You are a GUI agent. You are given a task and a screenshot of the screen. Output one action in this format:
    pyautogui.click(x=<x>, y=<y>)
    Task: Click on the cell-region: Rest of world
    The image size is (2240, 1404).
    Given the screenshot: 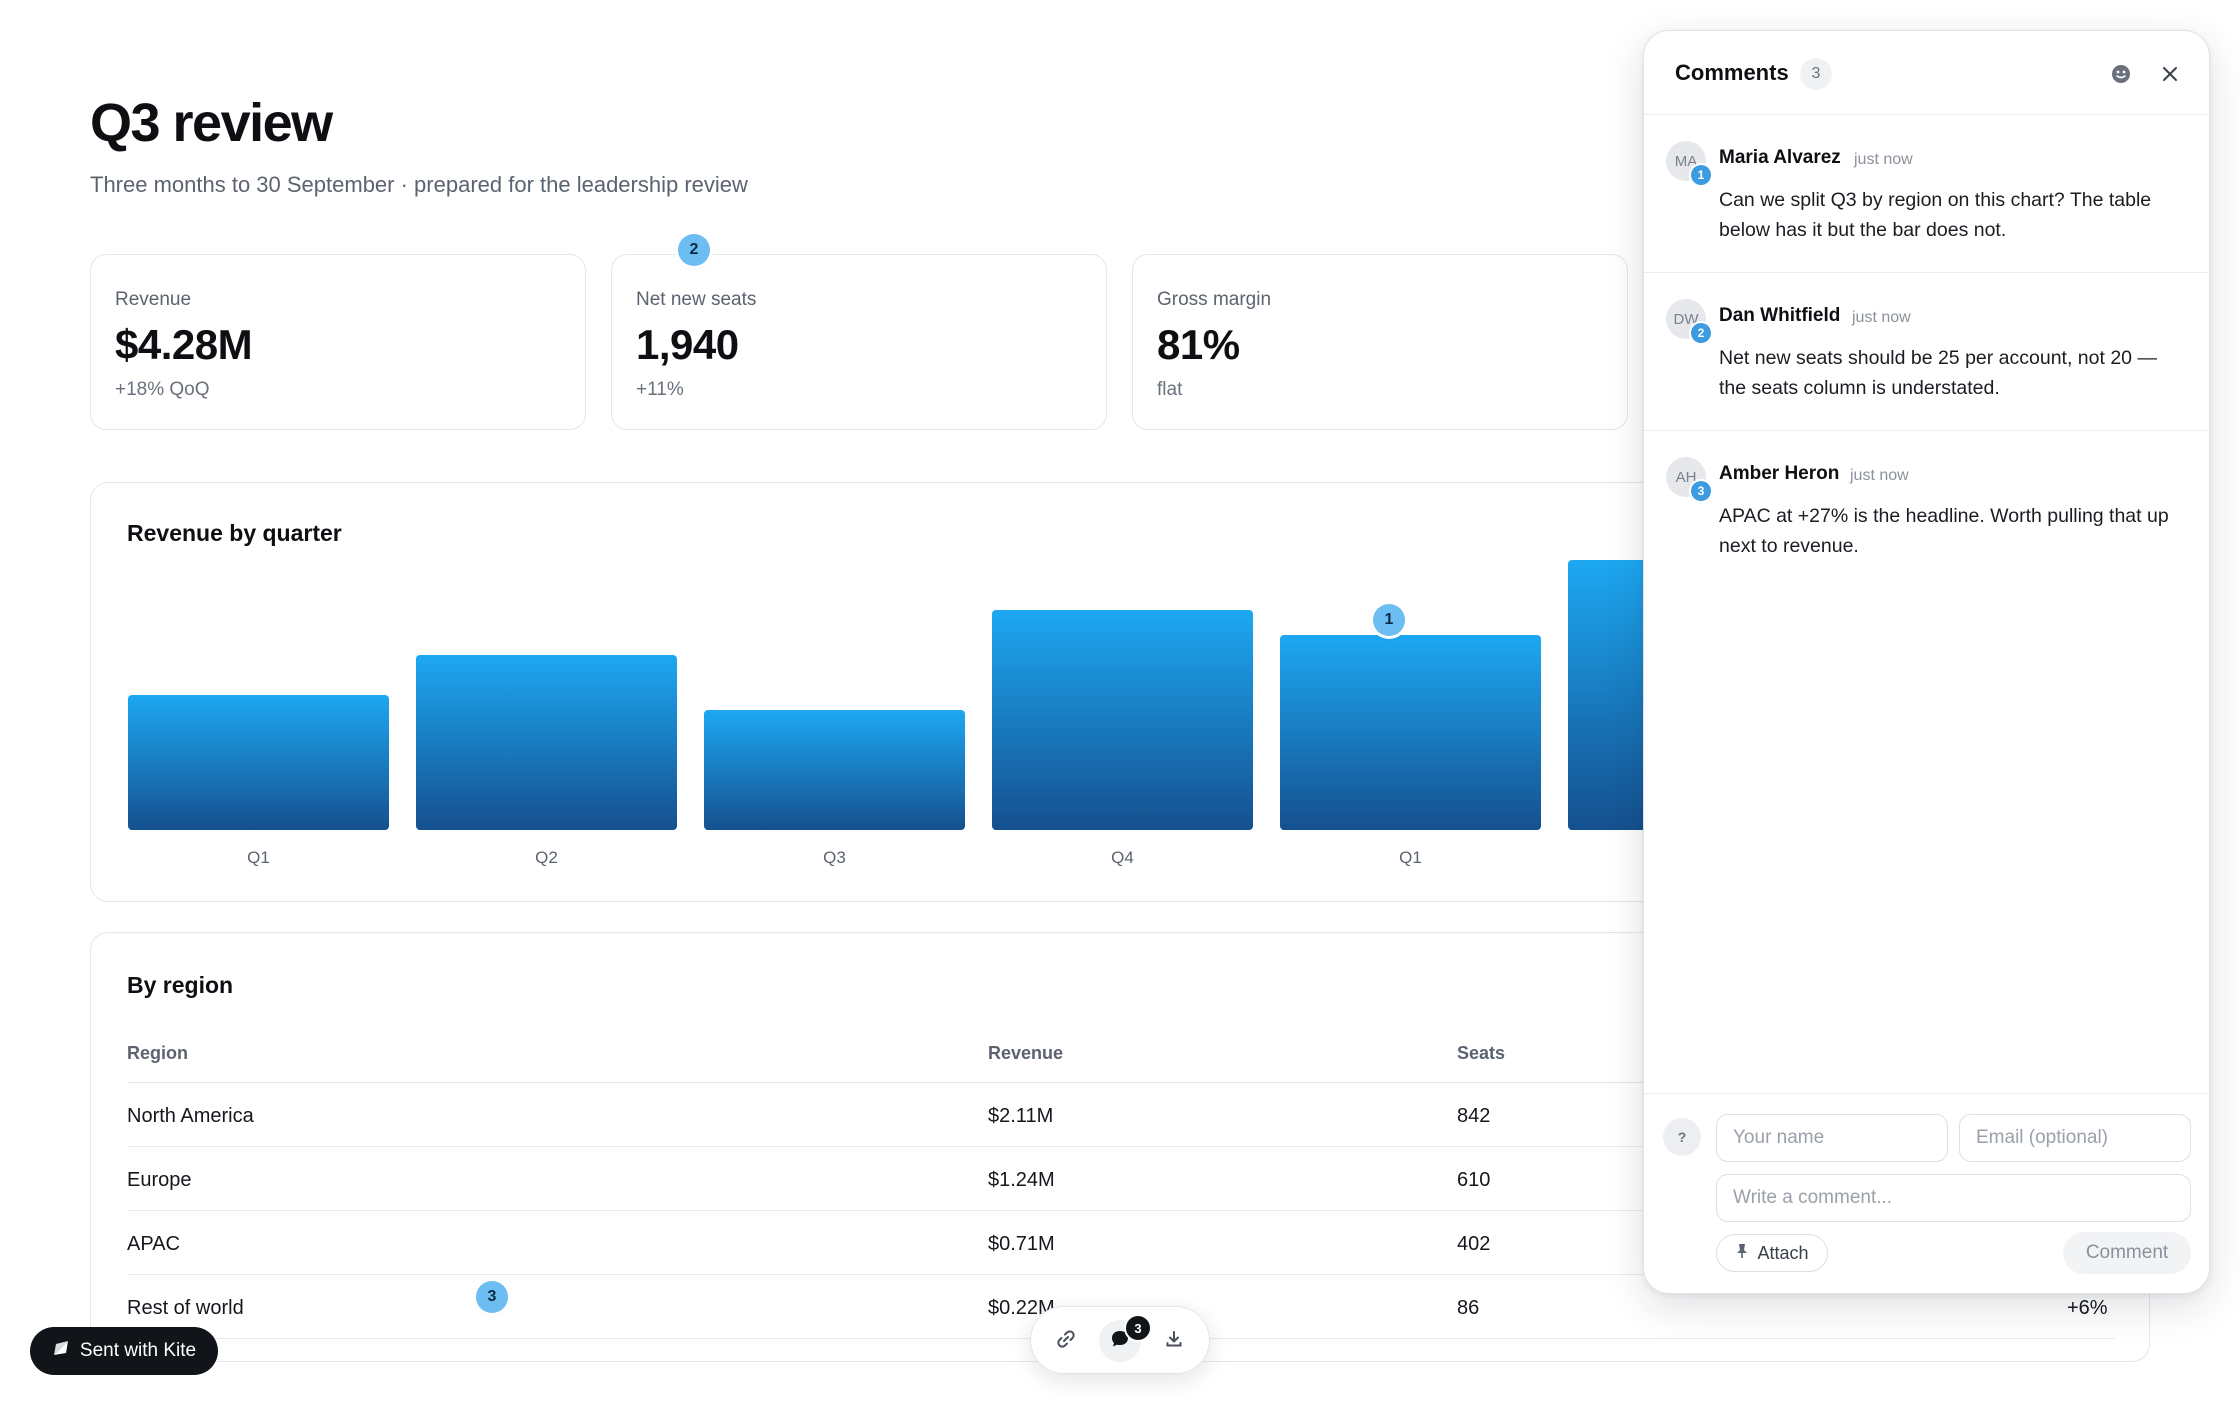 What is the action you would take?
    pyautogui.click(x=185, y=1308)
    